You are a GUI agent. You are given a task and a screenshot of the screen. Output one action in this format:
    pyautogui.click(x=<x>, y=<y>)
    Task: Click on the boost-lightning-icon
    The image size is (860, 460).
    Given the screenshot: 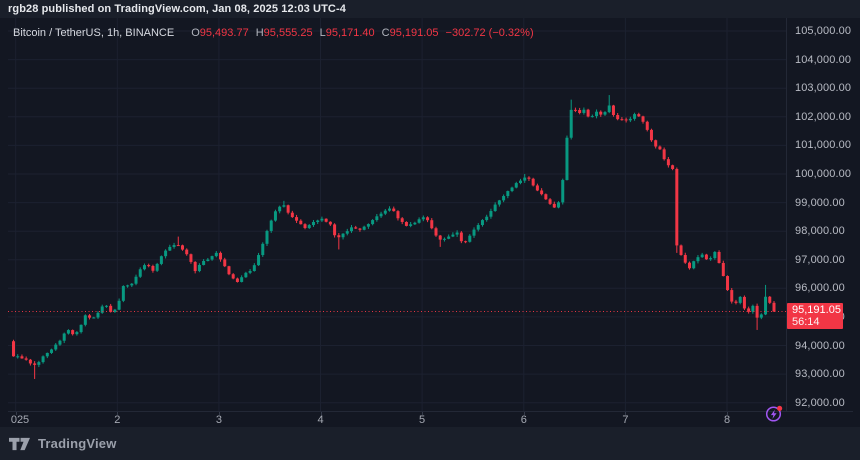 What is the action you would take?
    pyautogui.click(x=774, y=414)
    